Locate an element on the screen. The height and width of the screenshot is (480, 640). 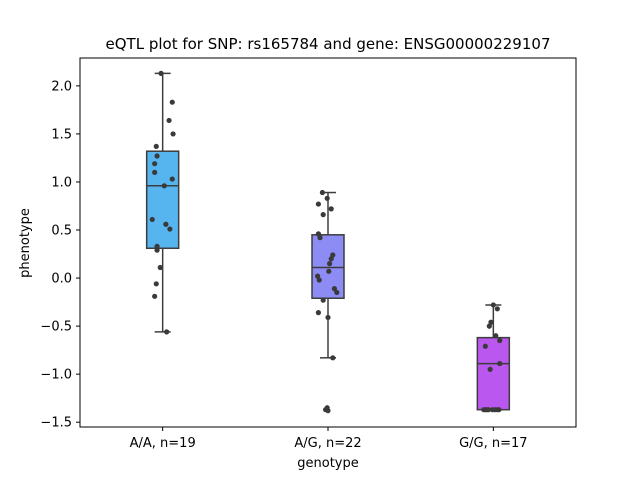
x-axis: A/A, n=19 A/G, n=22 G/G, n=17 is located at coordinates (329, 439).